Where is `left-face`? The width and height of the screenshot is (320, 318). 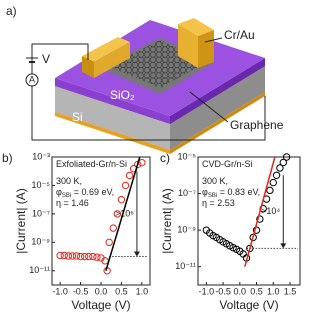 left-face is located at coordinates (112, 117).